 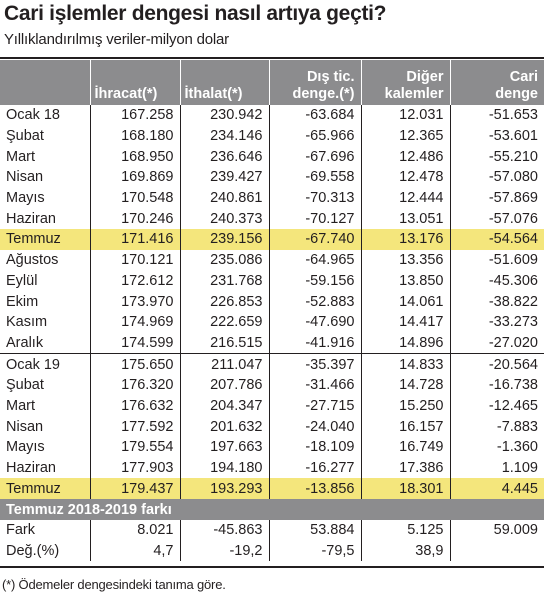 I want to click on header-ithalat: İthalat(*), so click(x=224, y=82).